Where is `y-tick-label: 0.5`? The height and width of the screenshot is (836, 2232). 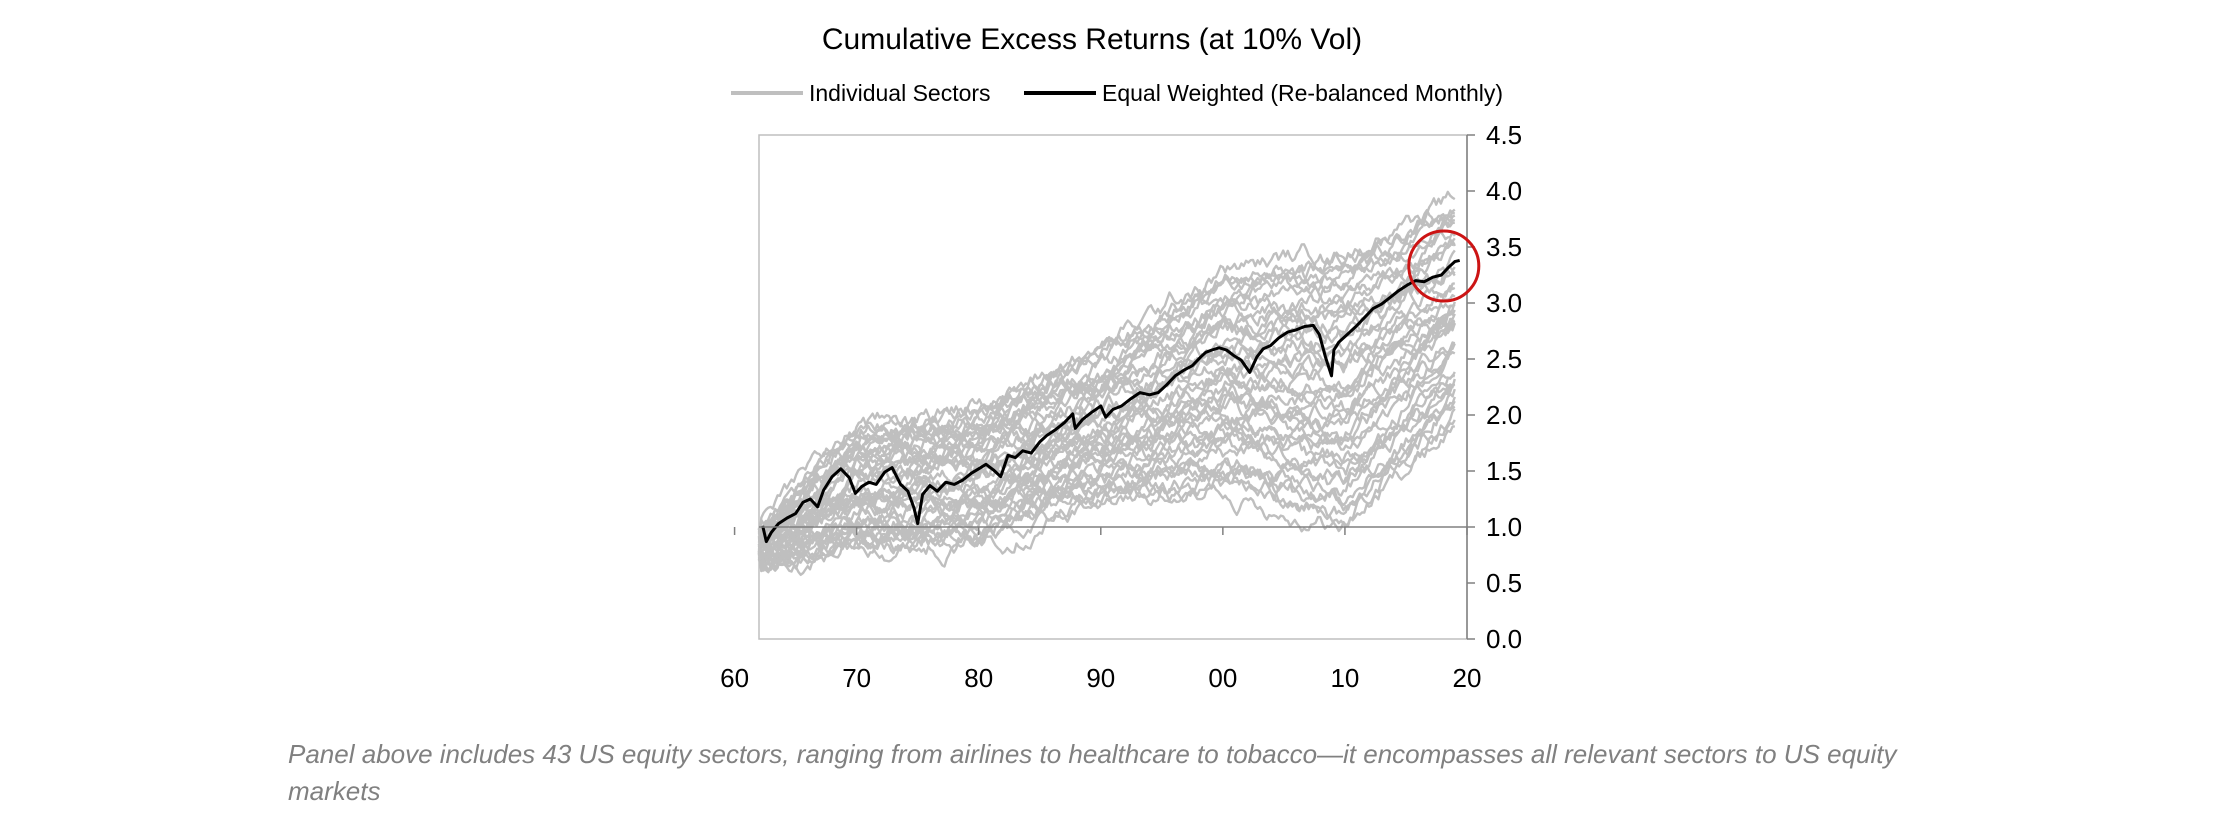
y-tick-label: 0.5 is located at coordinates (1504, 583).